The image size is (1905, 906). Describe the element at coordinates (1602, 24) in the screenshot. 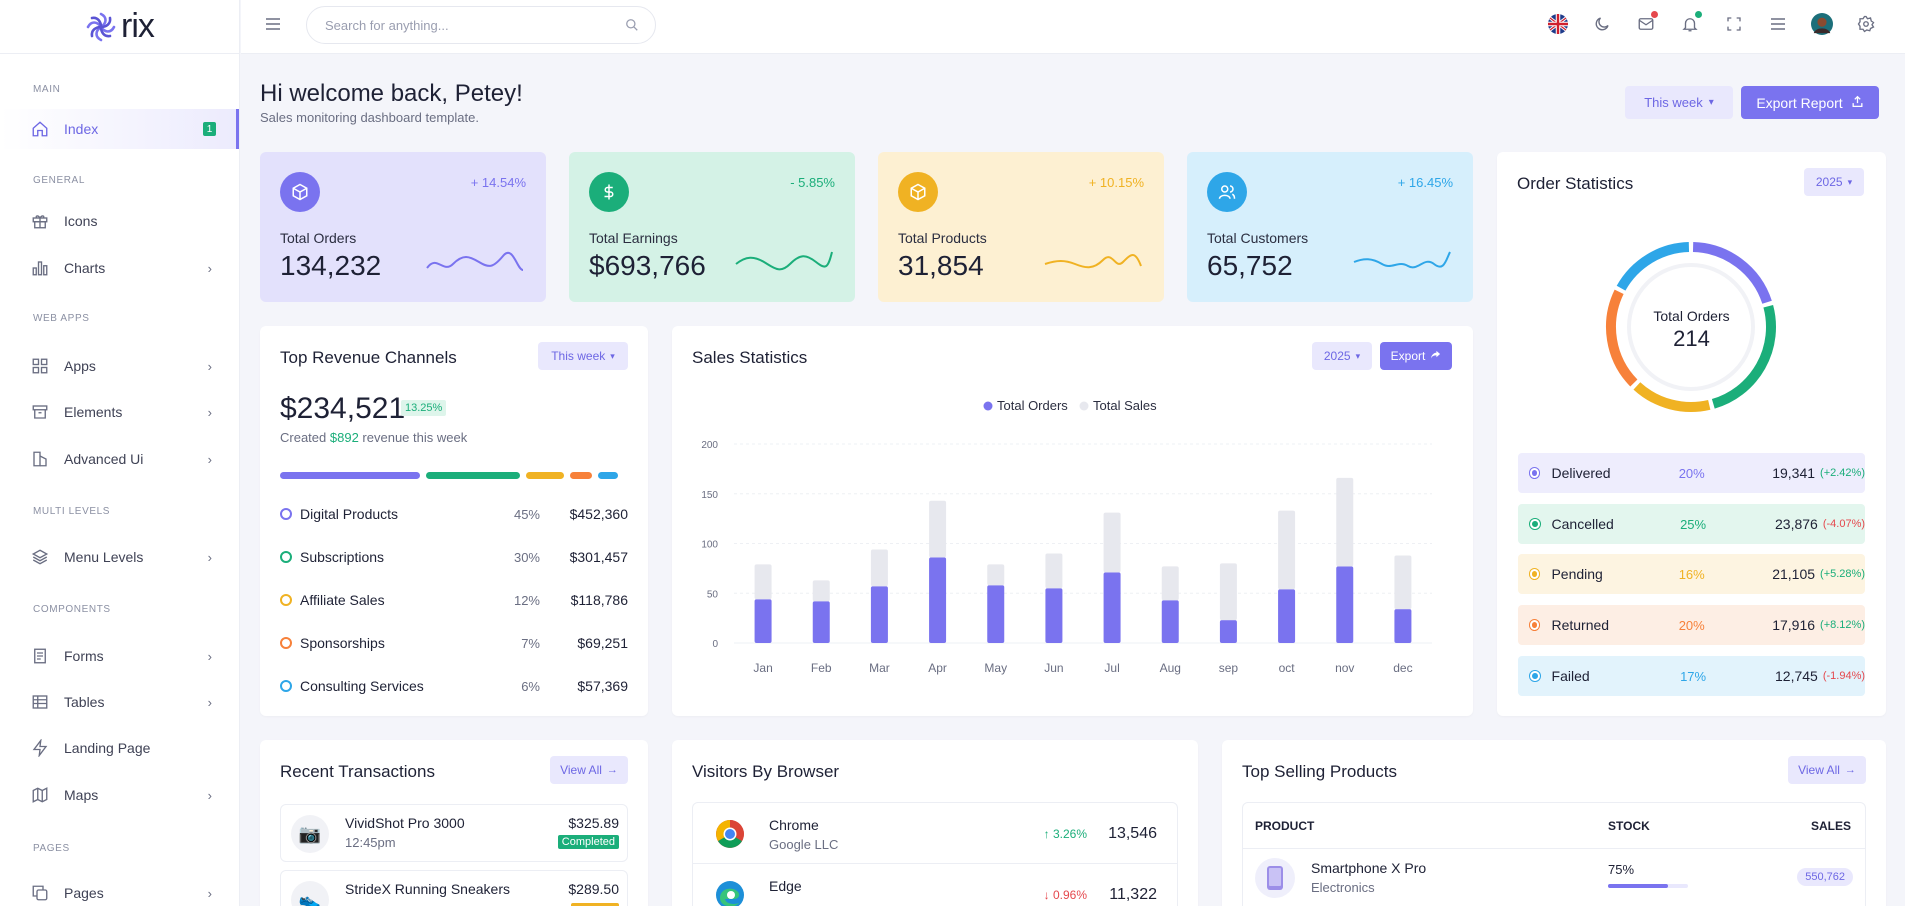

I see `moon-icon` at that location.